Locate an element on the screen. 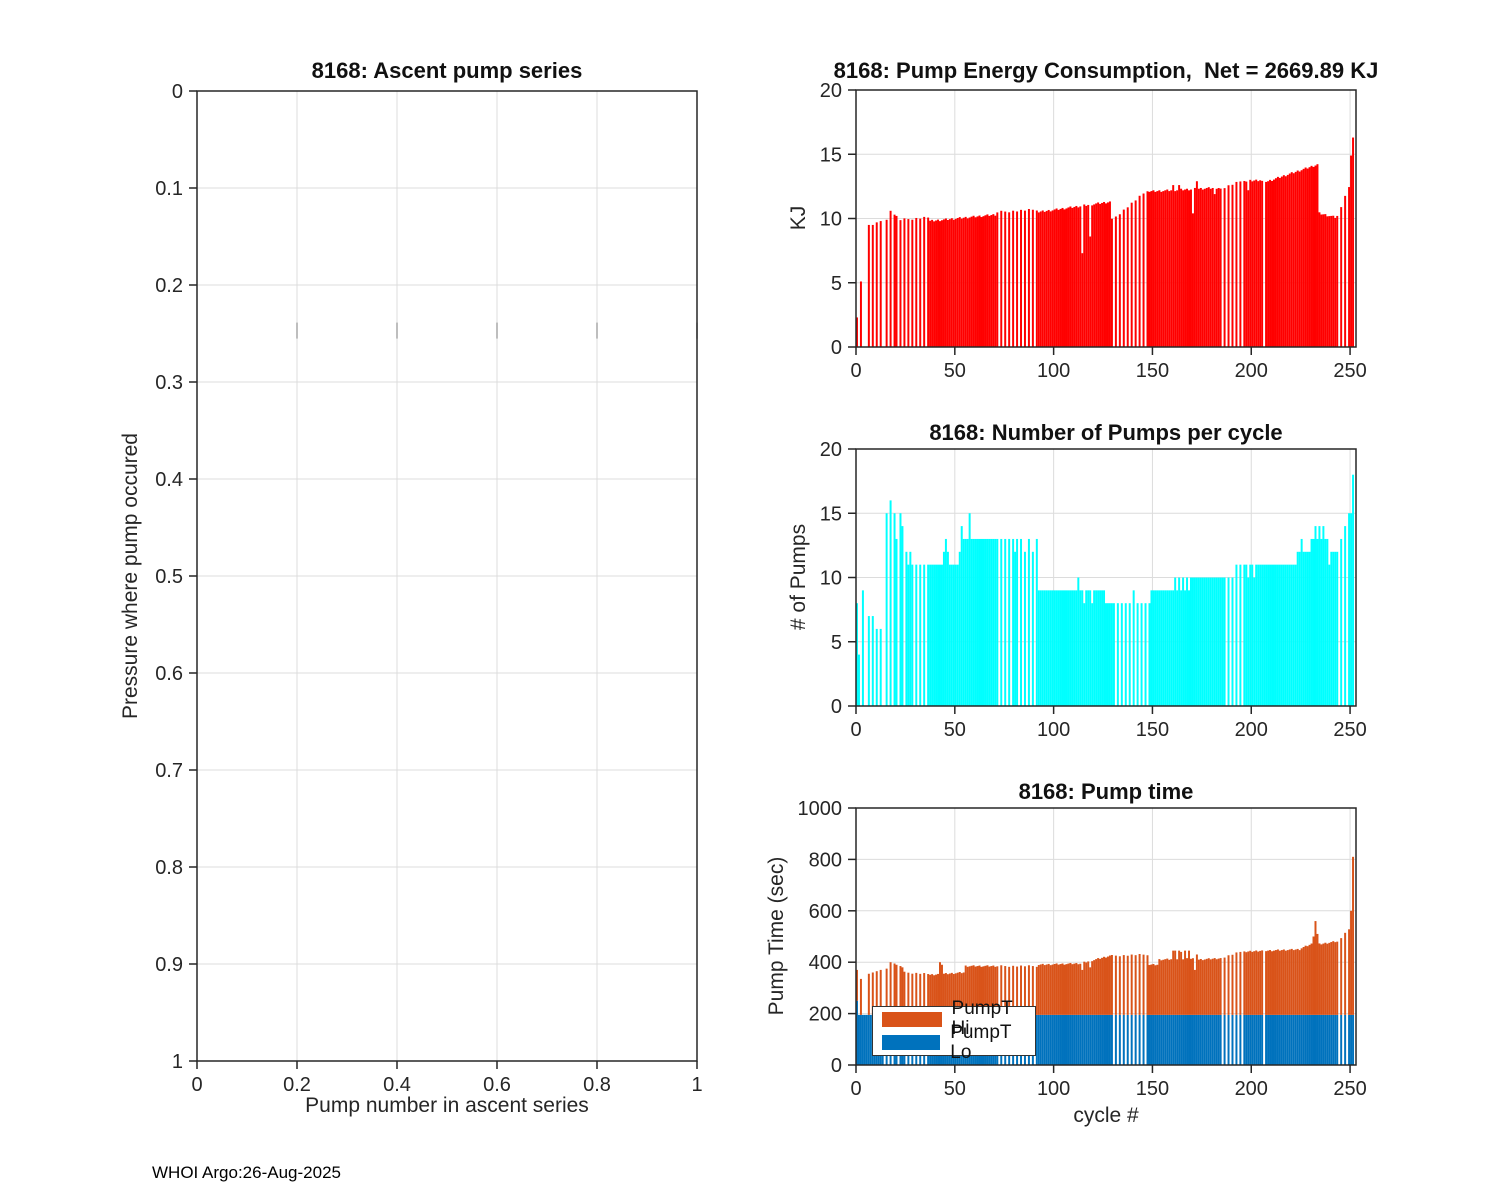 This screenshot has width=1500, height=1200. tick-label: 0.2 is located at coordinates (169, 286).